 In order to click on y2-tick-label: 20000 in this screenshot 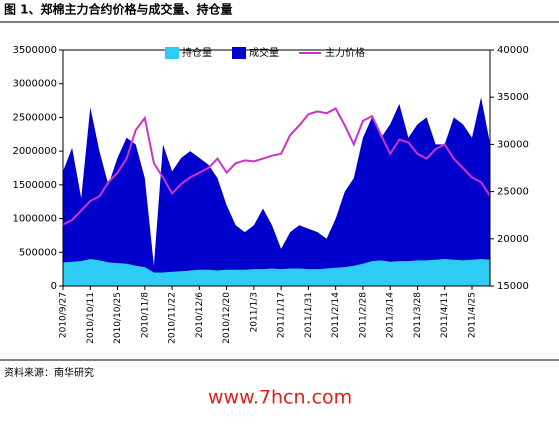, I will do `click(513, 239)`.